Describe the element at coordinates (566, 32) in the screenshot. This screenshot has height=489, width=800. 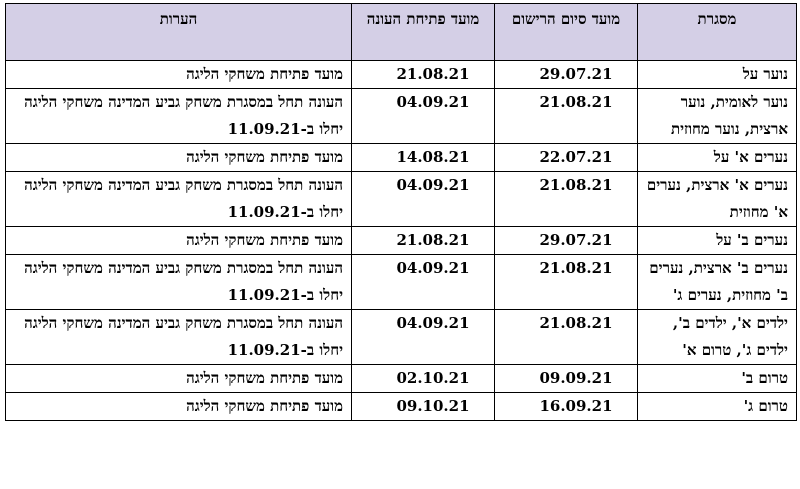
I see `header-registration-end: מועד סיום הרישום` at that location.